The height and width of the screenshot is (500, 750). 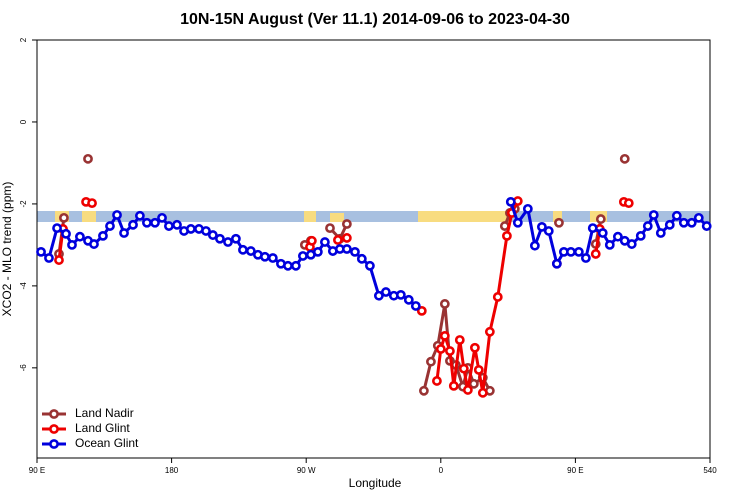 I want to click on y-tick-label: 2, so click(x=23, y=39).